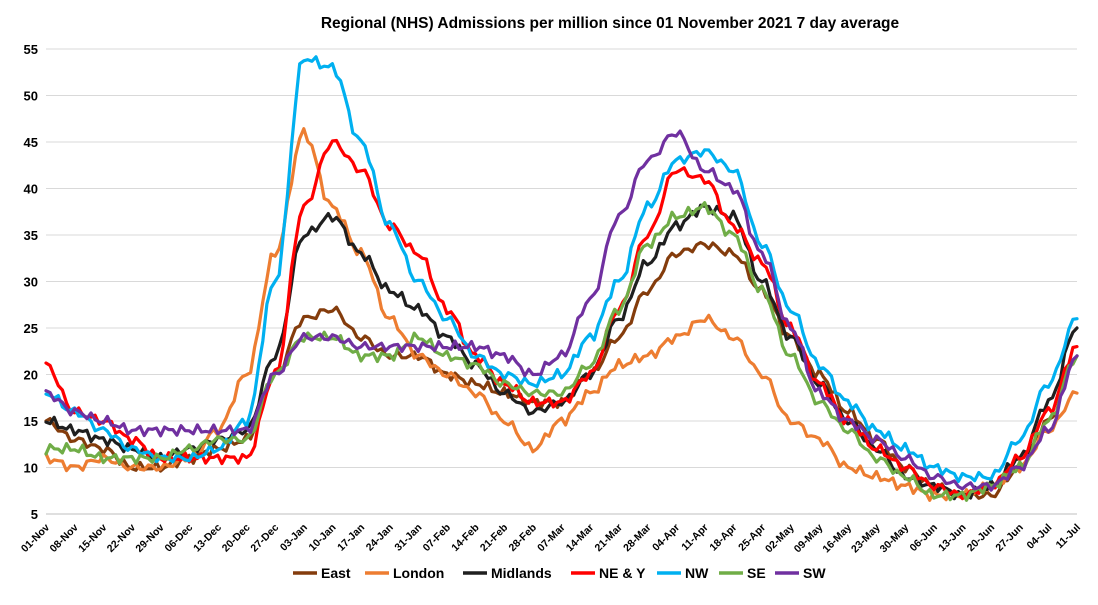 The width and height of the screenshot is (1098, 605). What do you see at coordinates (695, 538) in the screenshot?
I see `x-tick-label: 11-Apr` at bounding box center [695, 538].